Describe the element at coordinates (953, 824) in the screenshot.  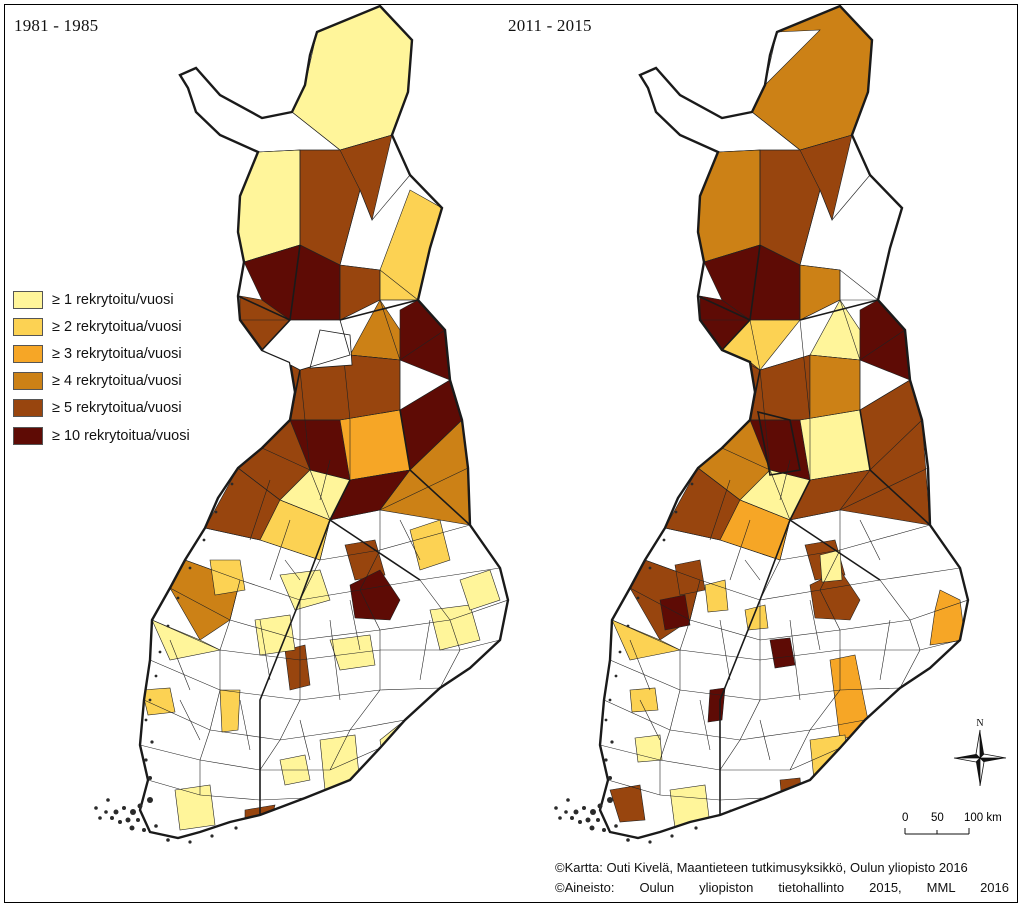
I see `scale-bar: 0 50 100 km` at that location.